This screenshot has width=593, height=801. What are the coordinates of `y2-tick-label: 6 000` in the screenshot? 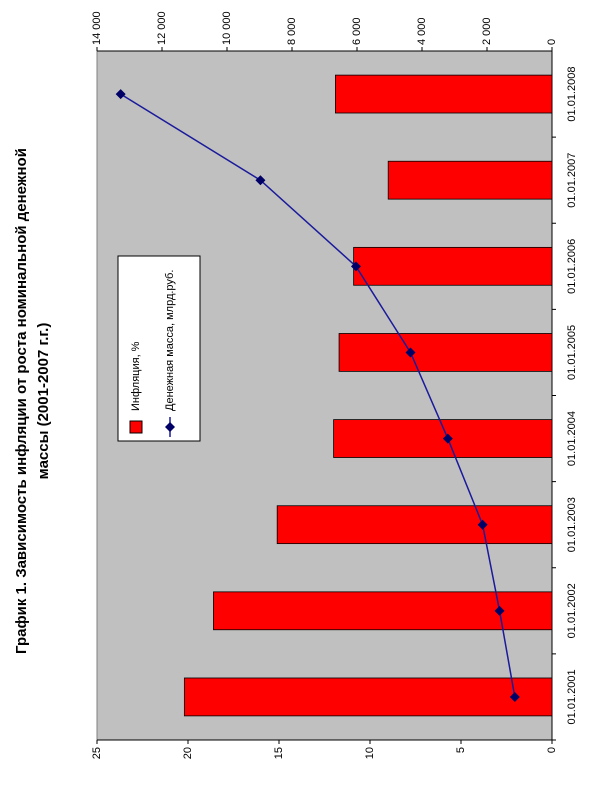 It's located at (357, 31).